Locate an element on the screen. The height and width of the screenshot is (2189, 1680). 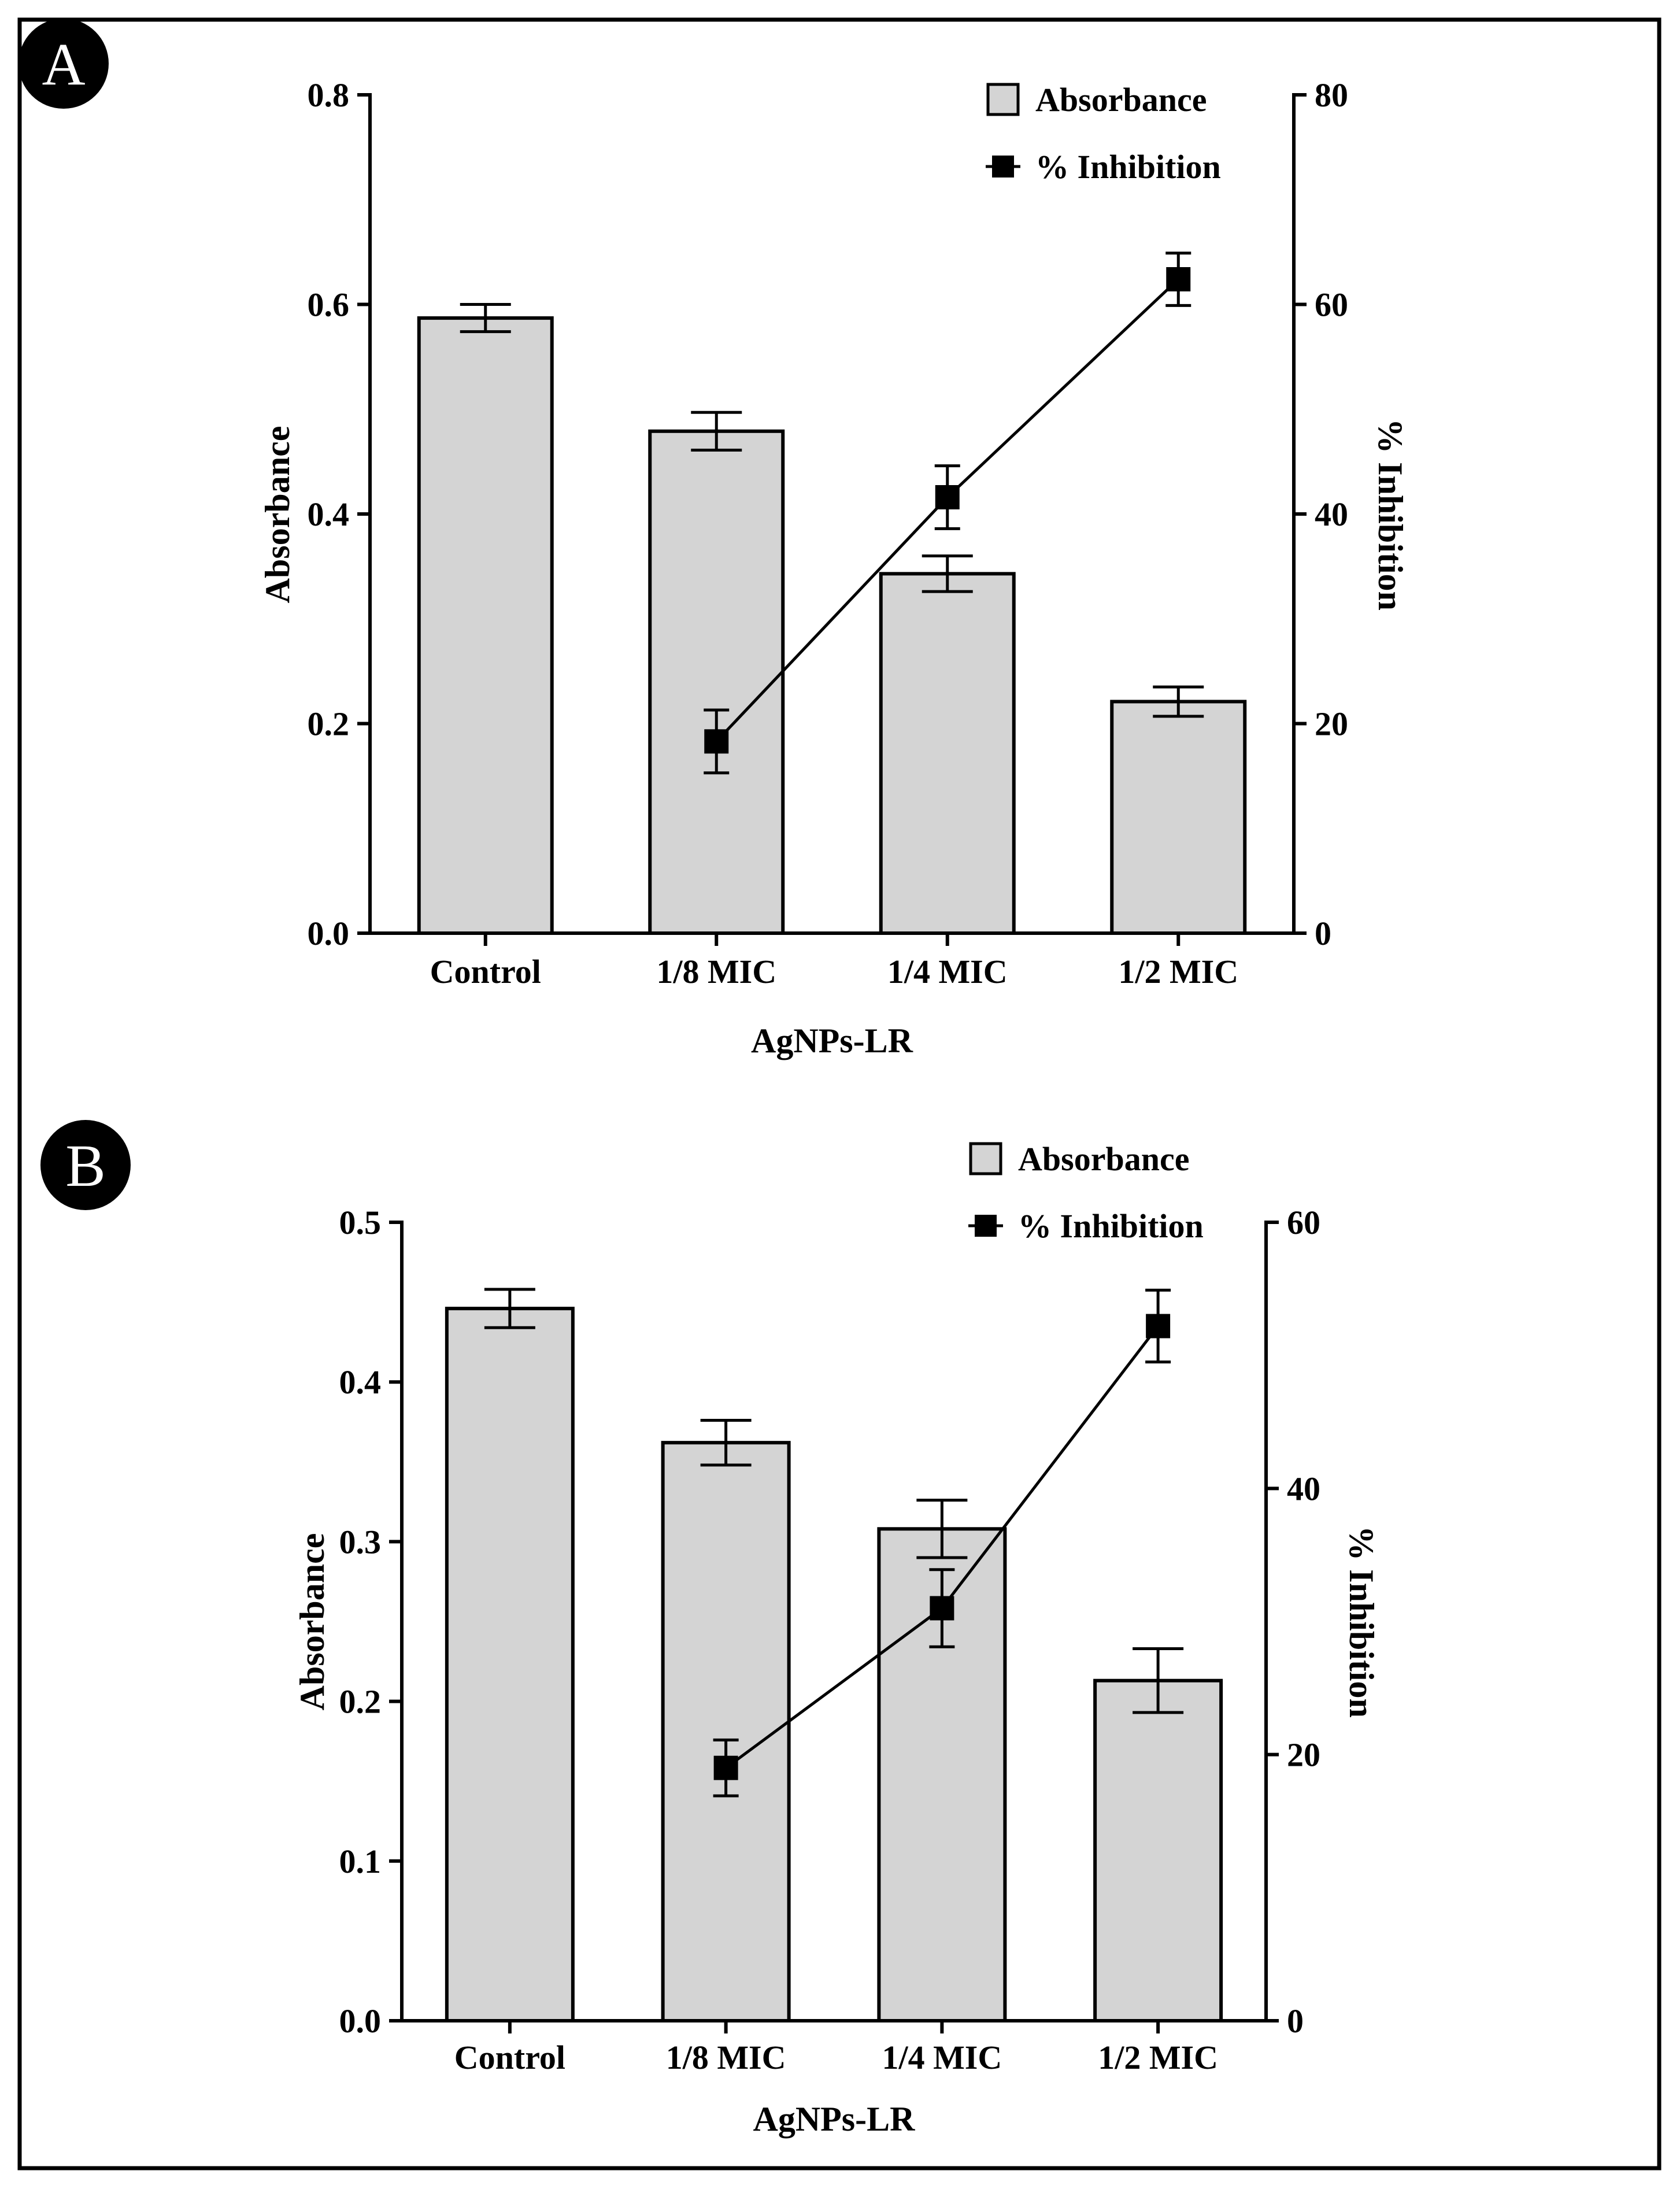
panel-label: A is located at coordinates (63, 64).